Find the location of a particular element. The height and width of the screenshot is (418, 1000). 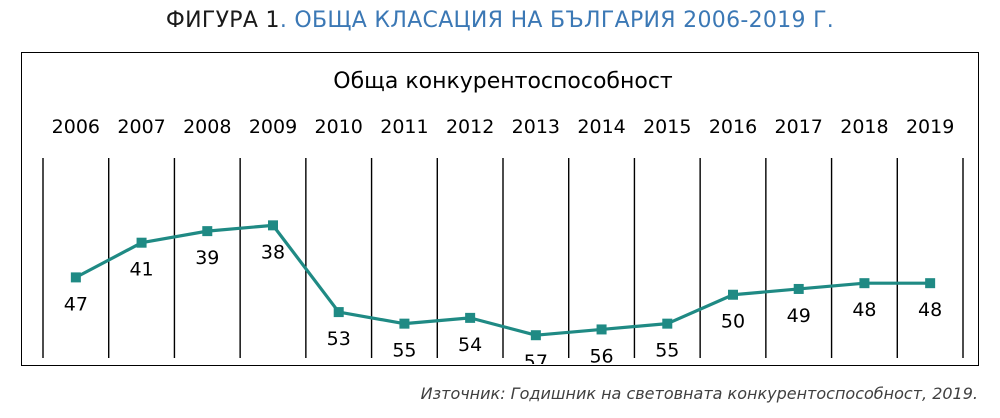

x-tick-label-2017: 2017 is located at coordinates (799, 127).